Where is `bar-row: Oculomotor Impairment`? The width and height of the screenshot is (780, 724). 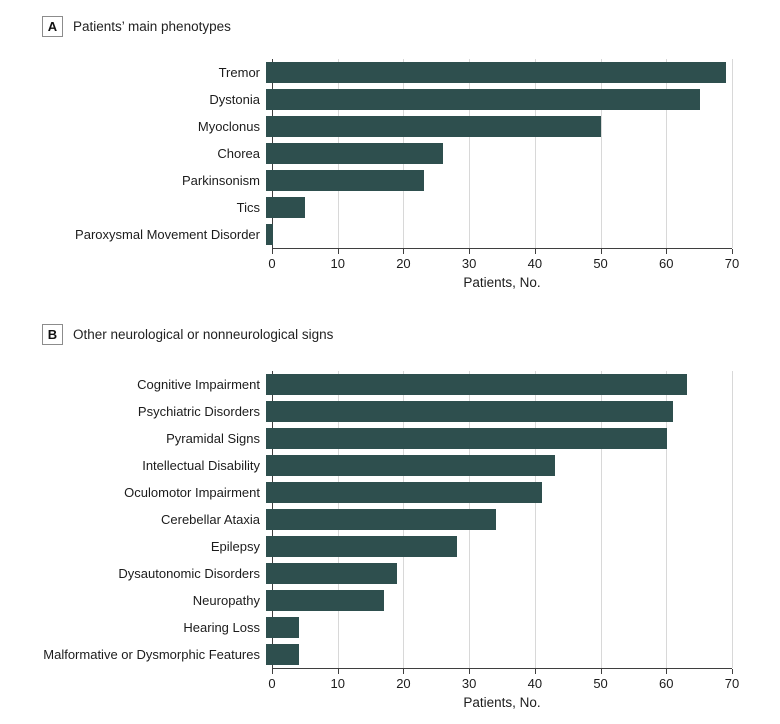 bar-row: Oculomotor Impairment is located at coordinates (392, 492).